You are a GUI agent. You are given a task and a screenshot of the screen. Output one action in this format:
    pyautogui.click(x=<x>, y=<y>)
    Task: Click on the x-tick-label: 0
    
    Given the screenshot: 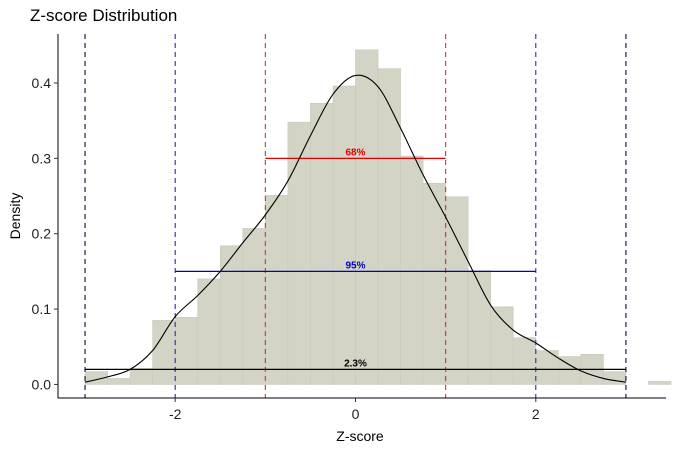 What is the action you would take?
    pyautogui.click(x=356, y=414)
    